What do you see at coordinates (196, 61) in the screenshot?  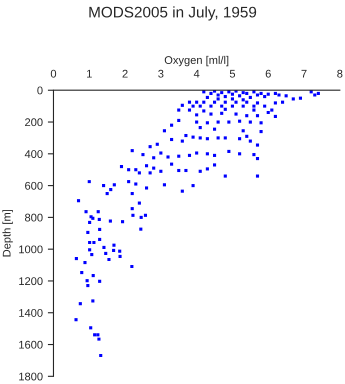 I see `x-axis-title: Oxygen [ml/l]` at bounding box center [196, 61].